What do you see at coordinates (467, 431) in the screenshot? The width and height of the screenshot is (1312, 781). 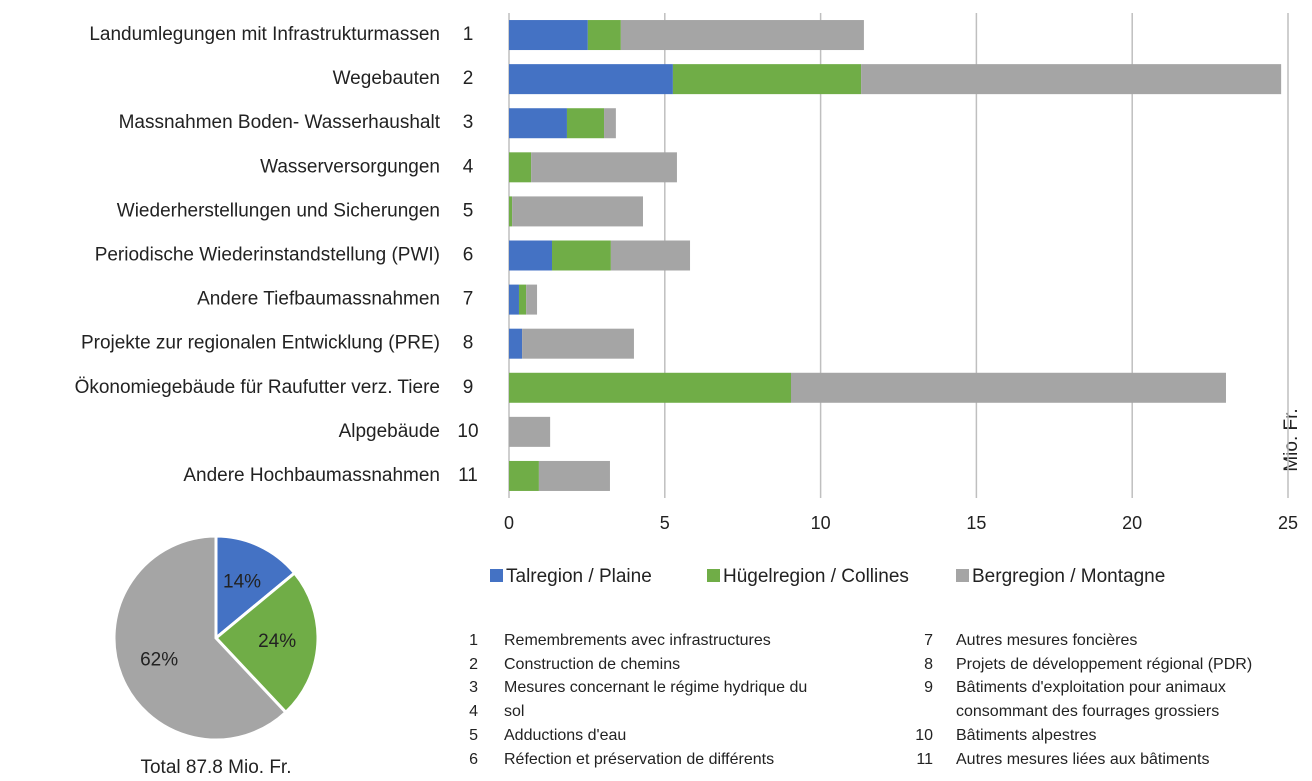 I see `category-number: 10` at bounding box center [467, 431].